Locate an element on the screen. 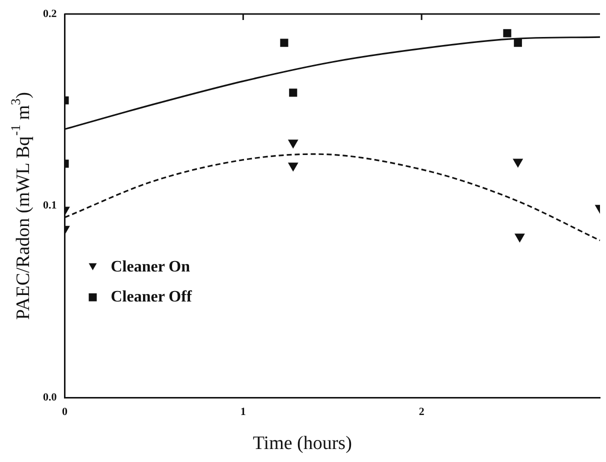  y-axis-title: PAEC/Radon (mWL Bq-1 m3) is located at coordinates (21, 206).